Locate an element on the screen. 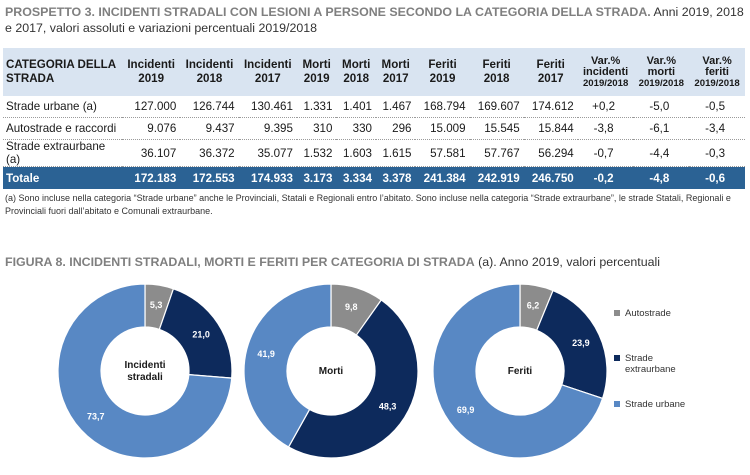  table-cell: 1.603 is located at coordinates (356, 153).